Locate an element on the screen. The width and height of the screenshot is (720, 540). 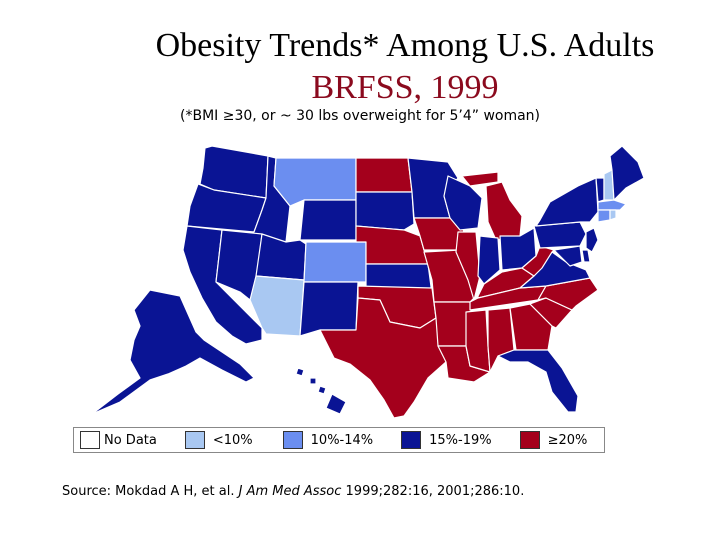
state-ut is located at coordinates (281, 257).